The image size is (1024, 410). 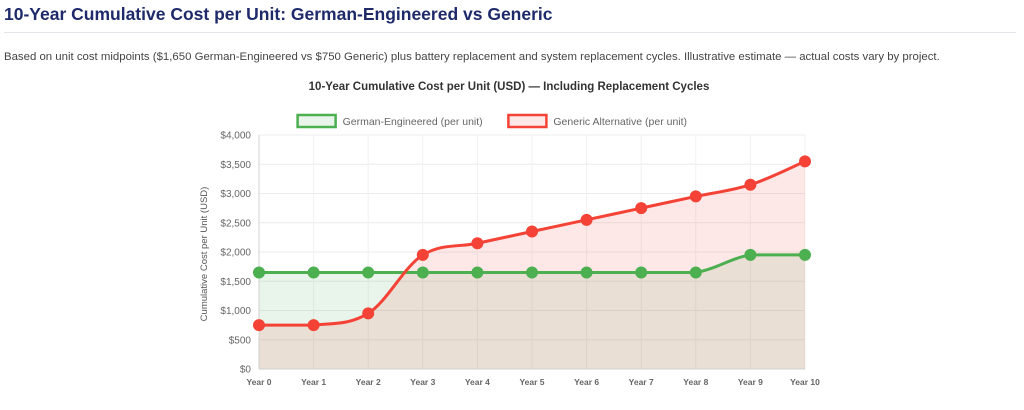 I want to click on x-tick-label: Year 5, so click(x=531, y=382).